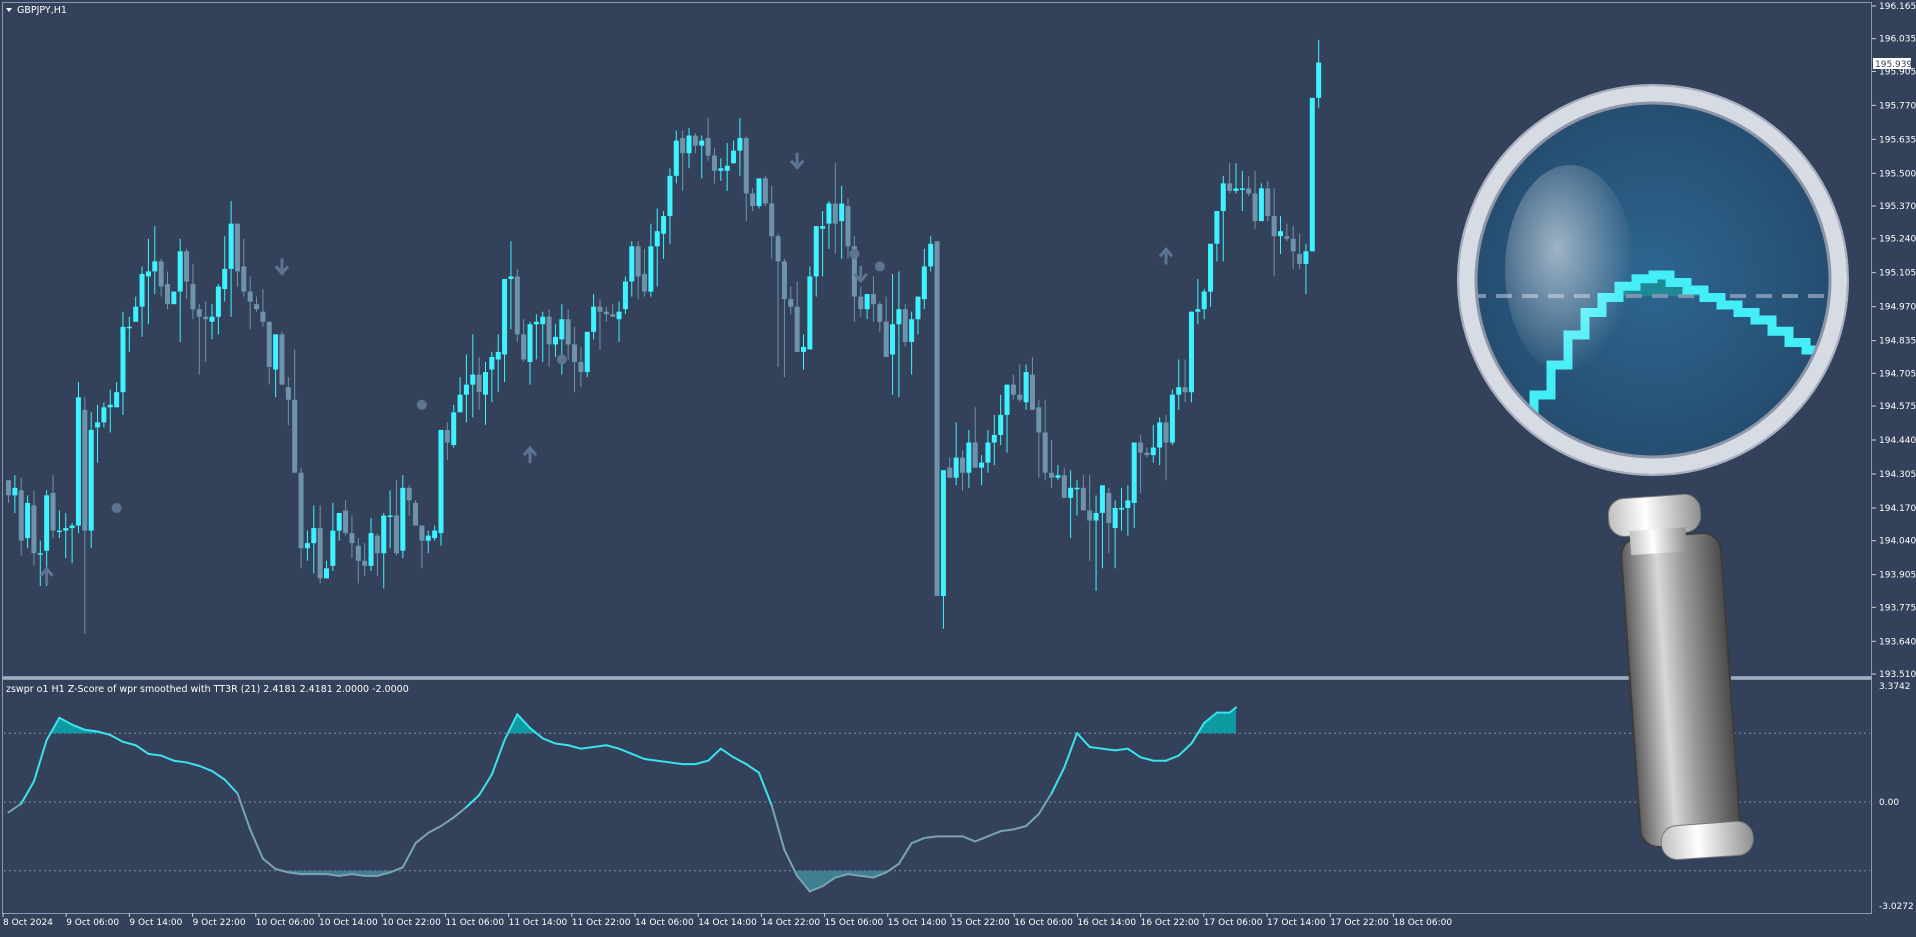 This screenshot has width=1916, height=937. What do you see at coordinates (1897, 475) in the screenshot?
I see `price-tick-label: 194.305` at bounding box center [1897, 475].